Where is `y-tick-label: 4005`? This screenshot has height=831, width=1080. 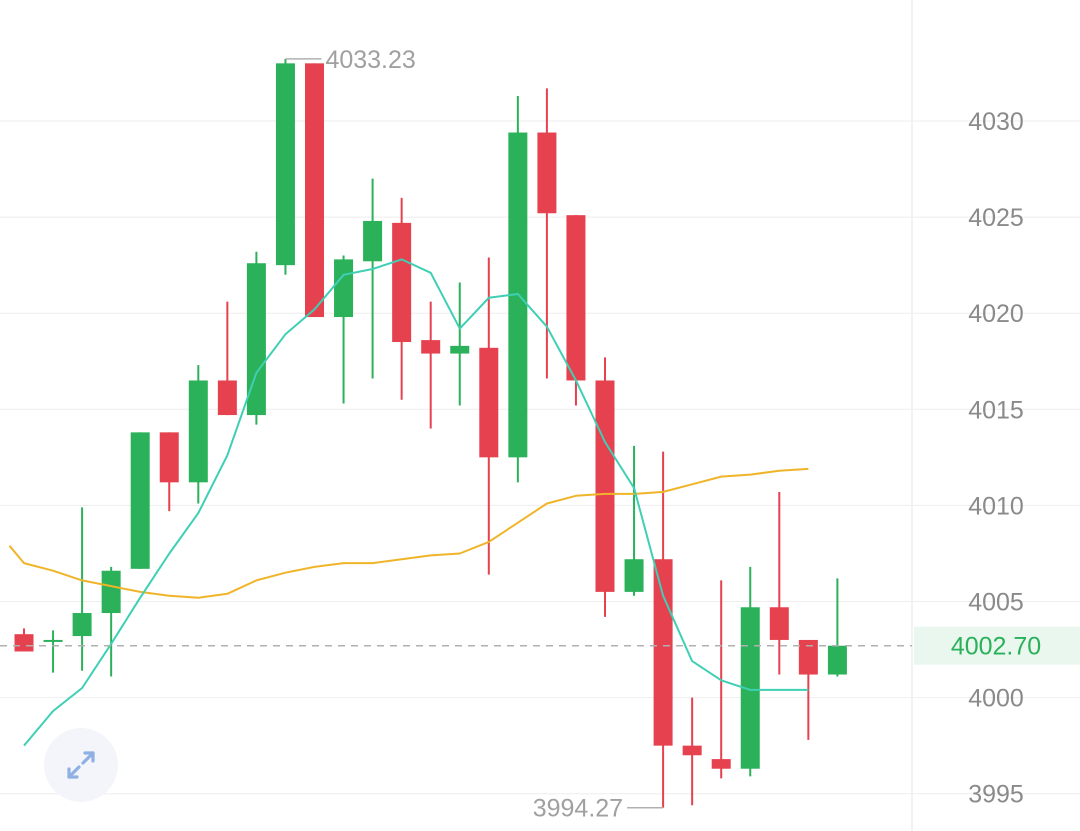
y-tick-label: 4005 is located at coordinates (996, 603).